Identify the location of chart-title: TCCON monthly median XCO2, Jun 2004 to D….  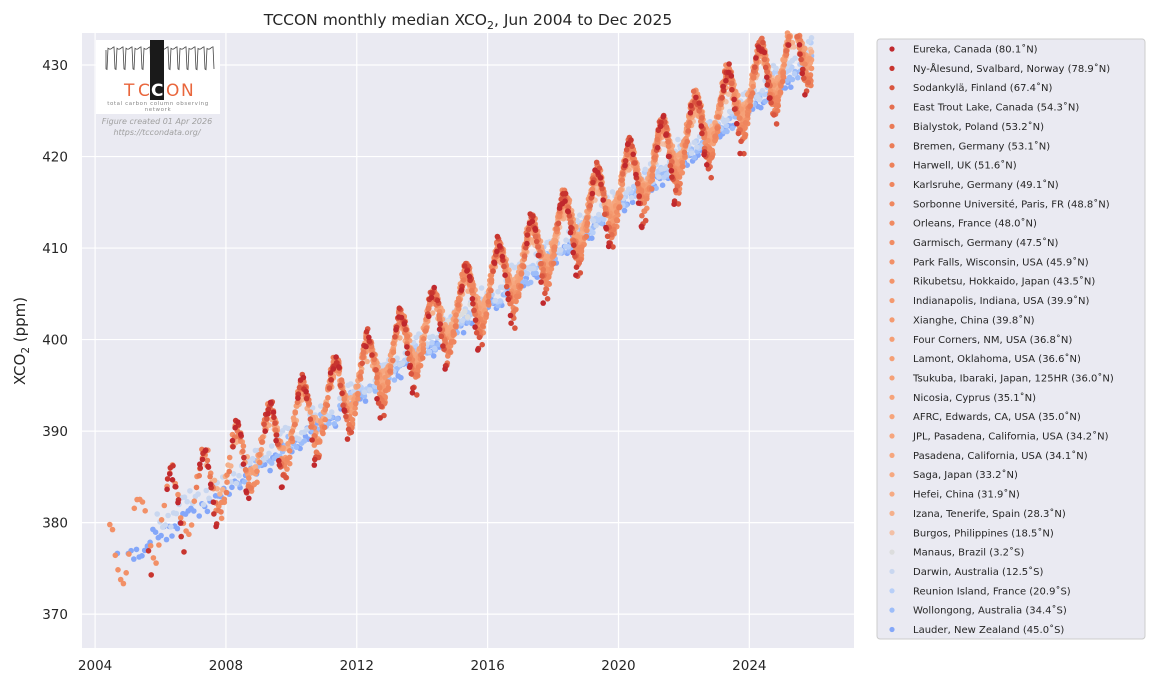
(467, 21).